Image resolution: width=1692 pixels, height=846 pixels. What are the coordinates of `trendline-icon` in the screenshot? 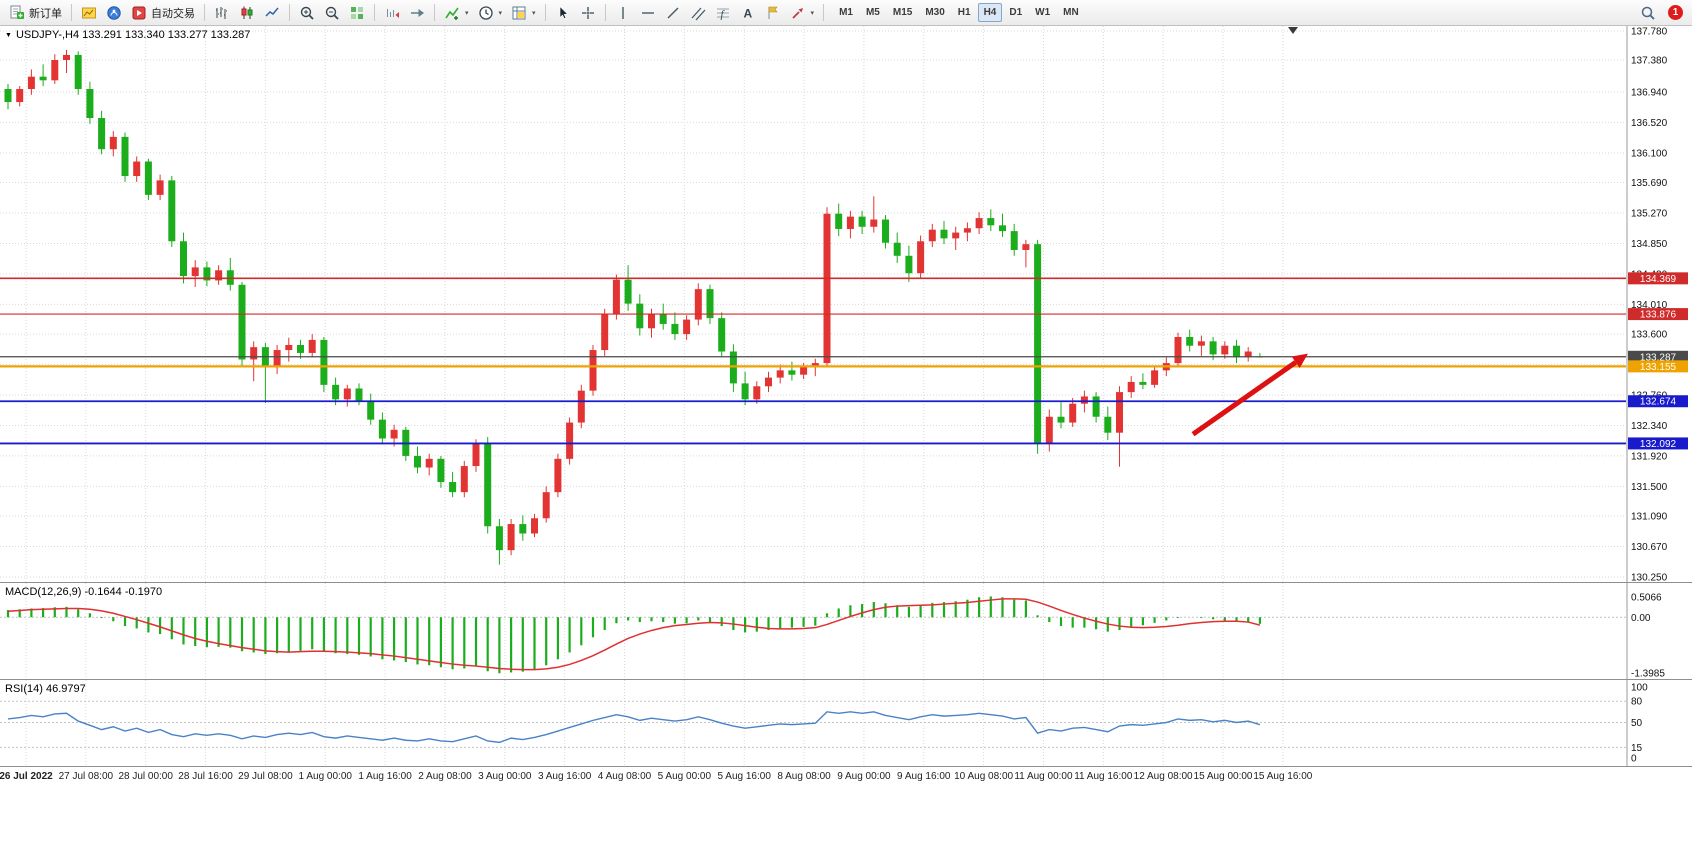 It's located at (673, 12).